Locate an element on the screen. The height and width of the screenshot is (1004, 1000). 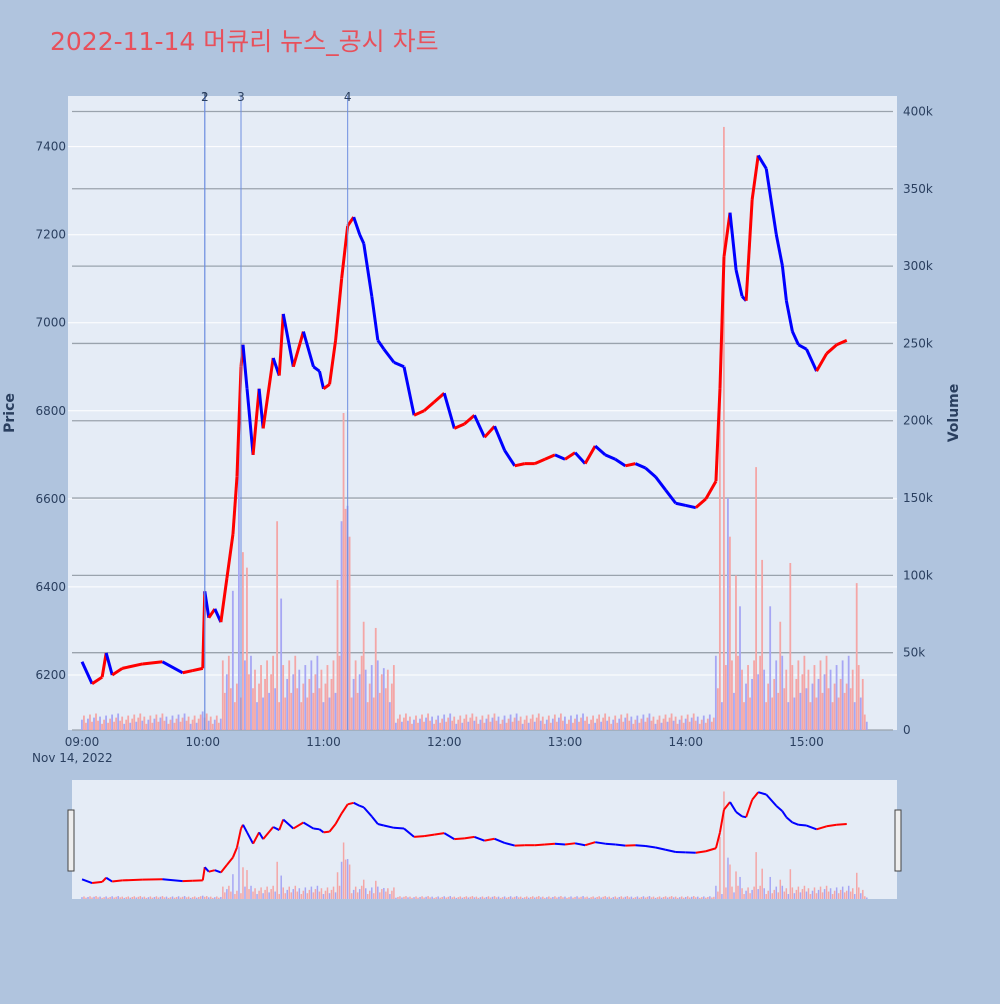
price-tick-label: 7400 is located at coordinates (50, 147).